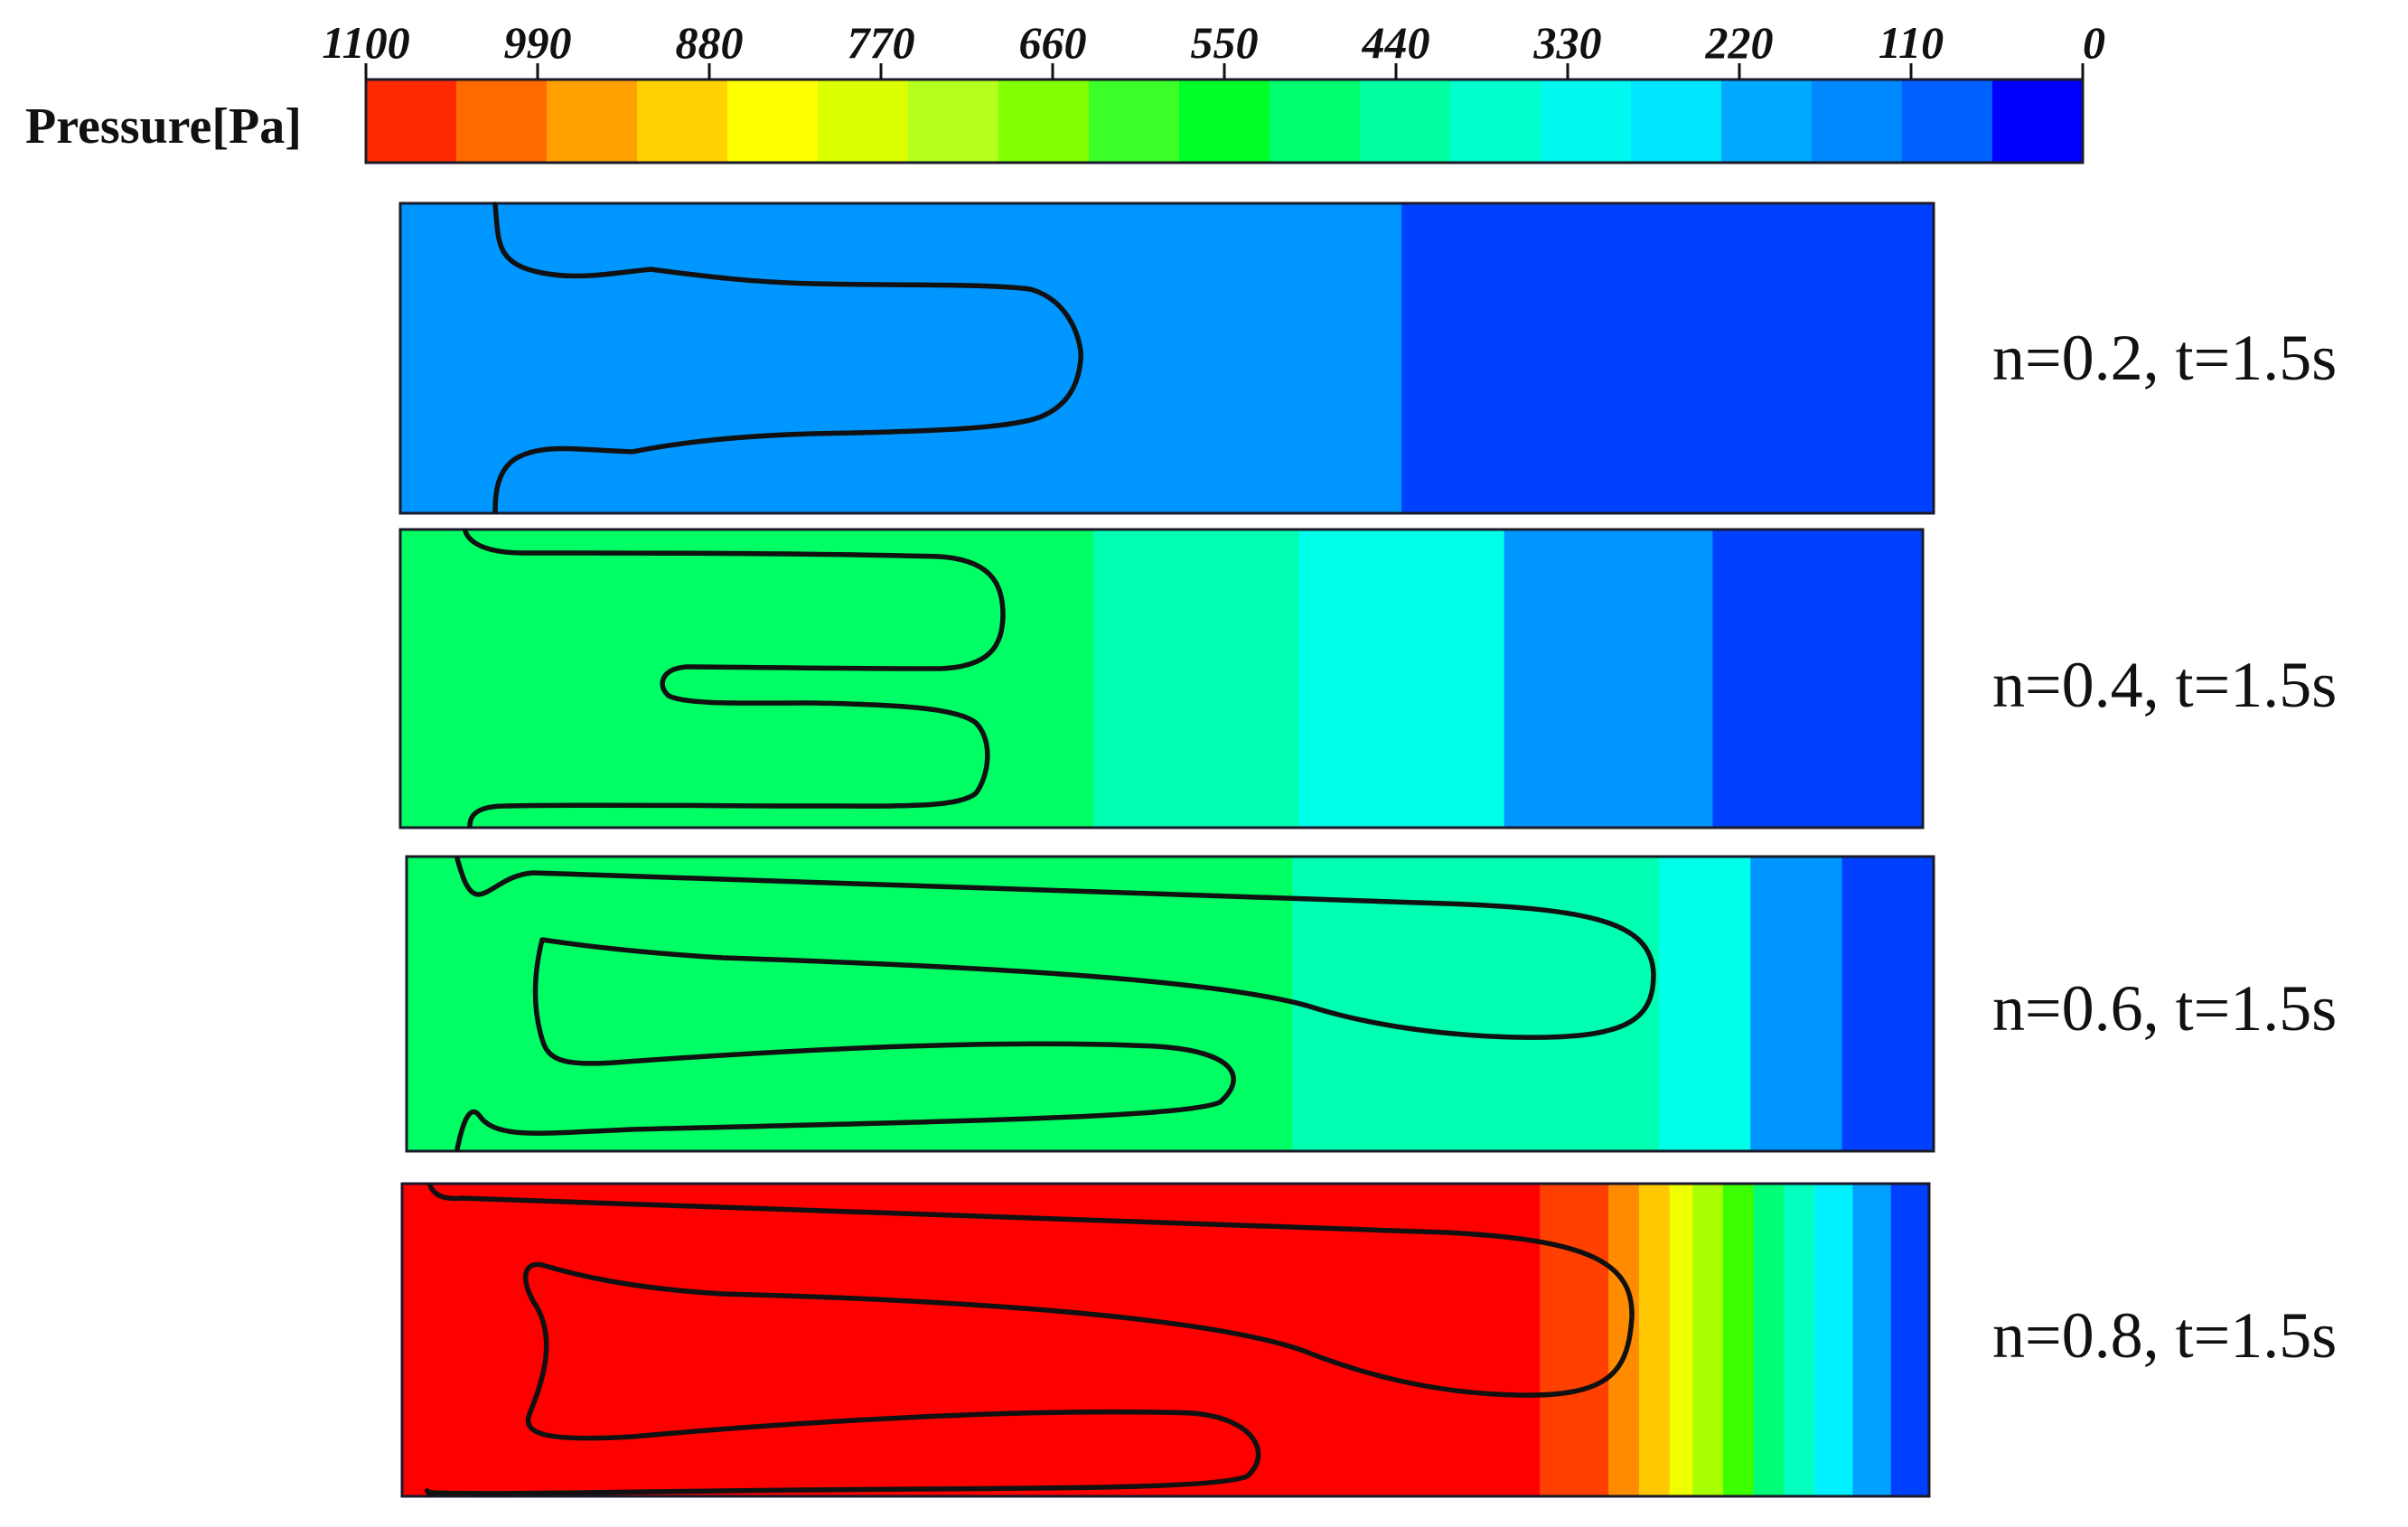  Describe the element at coordinates (538, 42) in the screenshot. I see `legend-tick-label: 990` at that location.